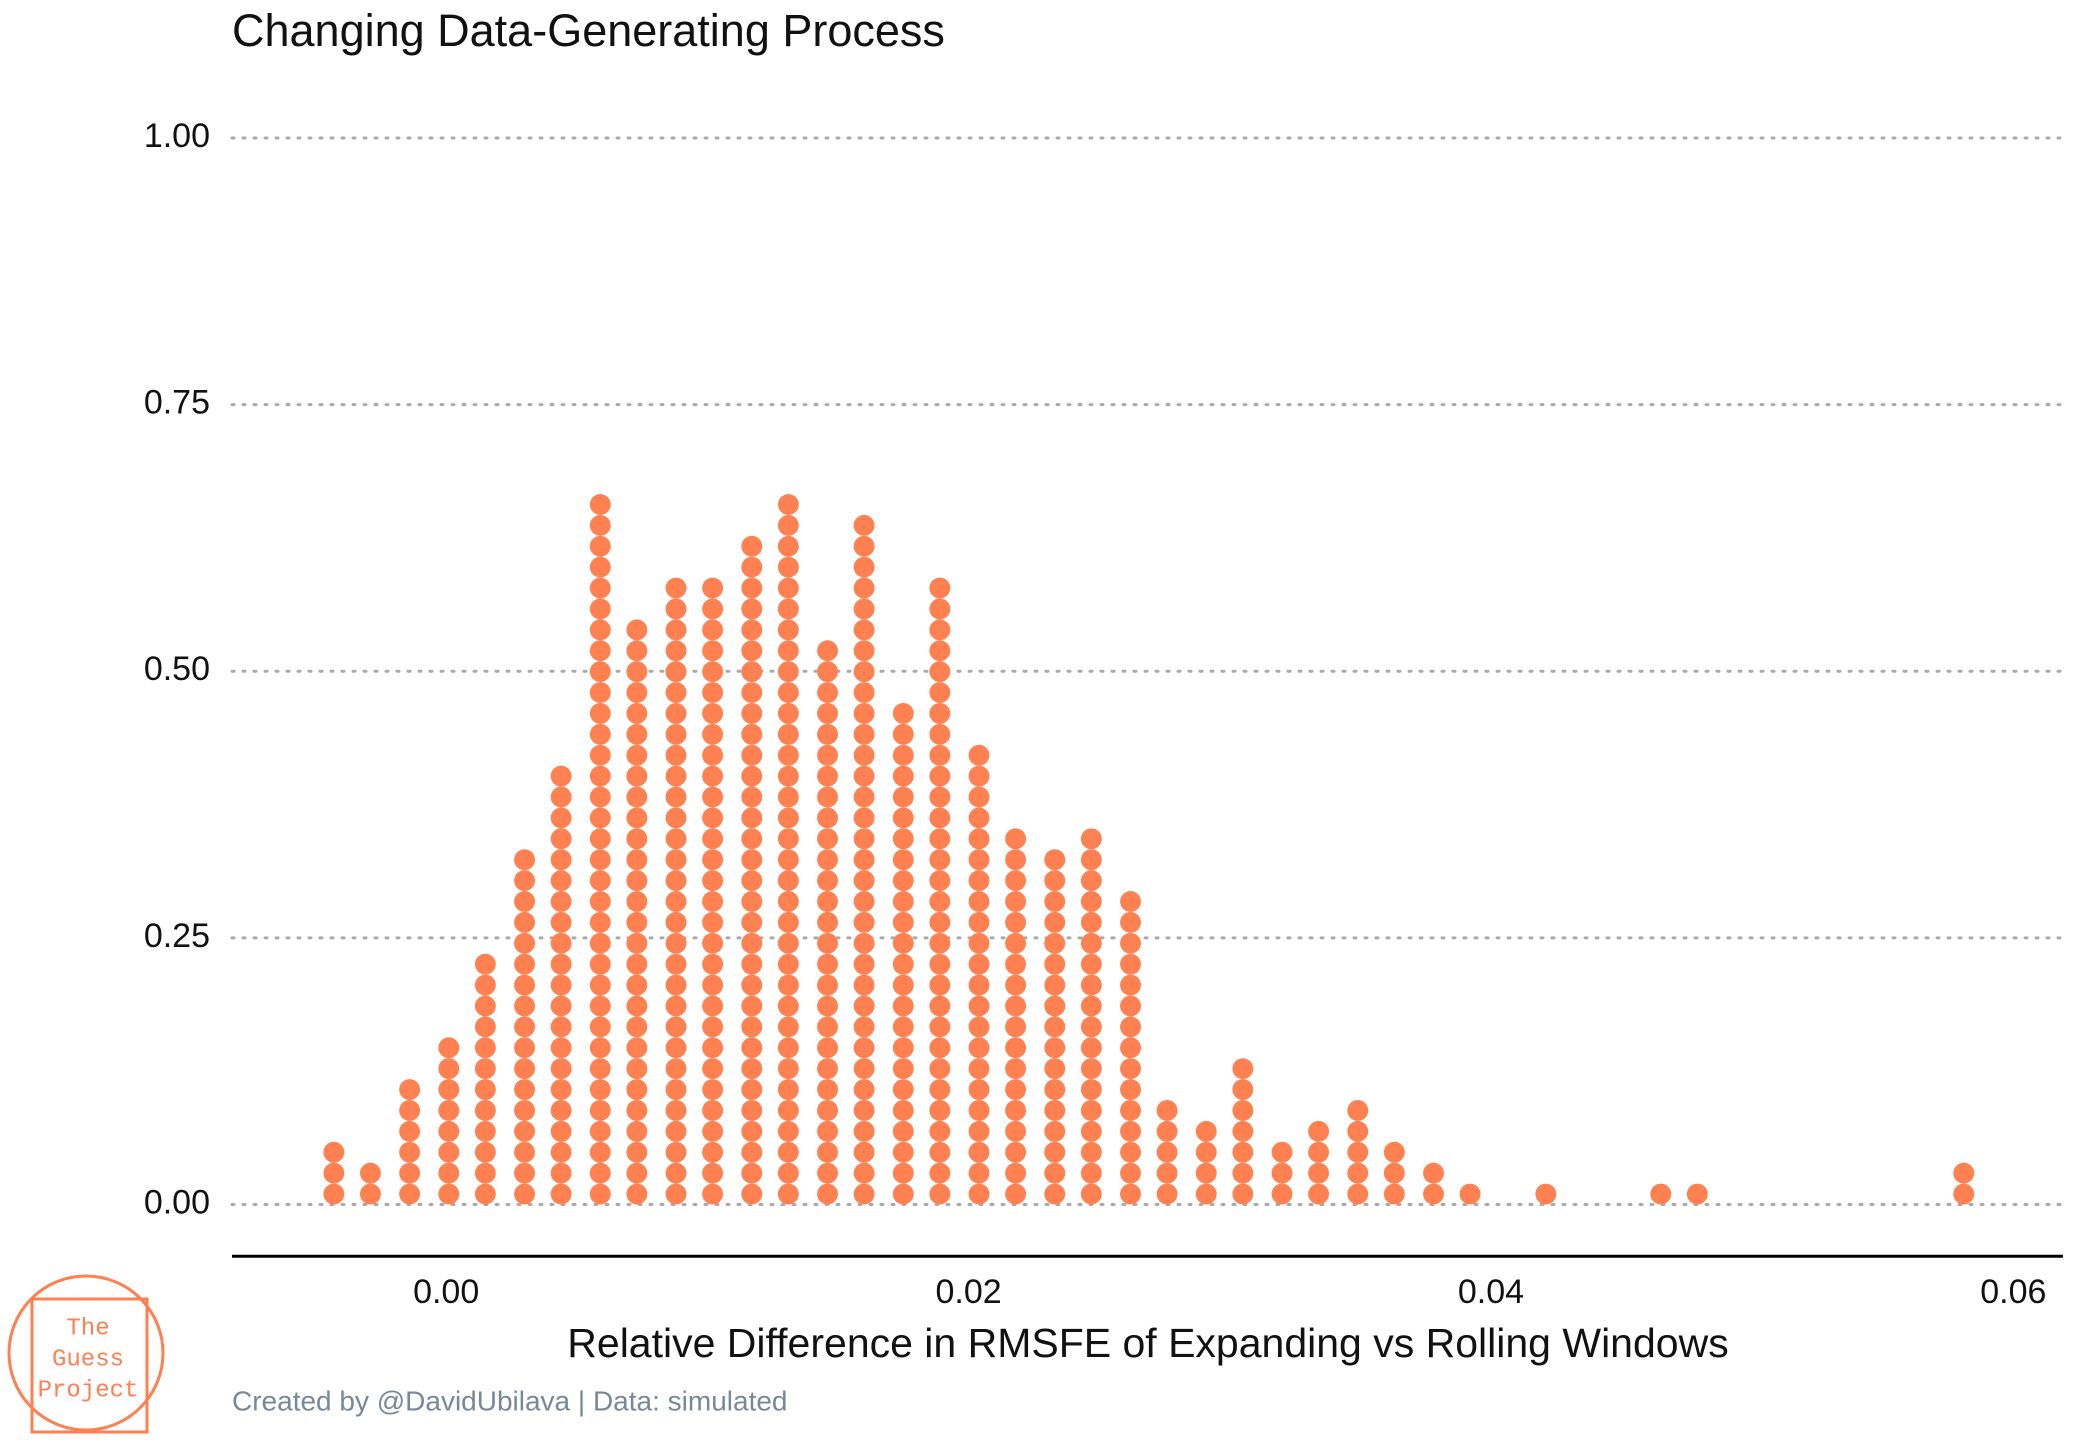 This screenshot has width=2080, height=1440. I want to click on y-tick-label: 1.00, so click(177, 136).